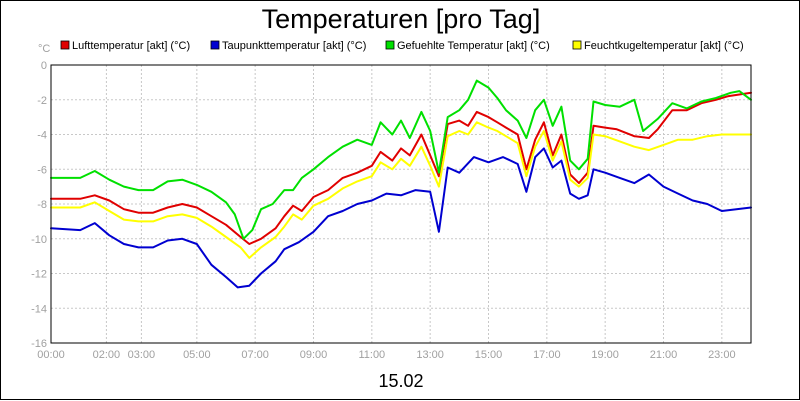 The width and height of the screenshot is (800, 401). What do you see at coordinates (314, 355) in the screenshot?
I see `x-tick-label: 09:00` at bounding box center [314, 355].